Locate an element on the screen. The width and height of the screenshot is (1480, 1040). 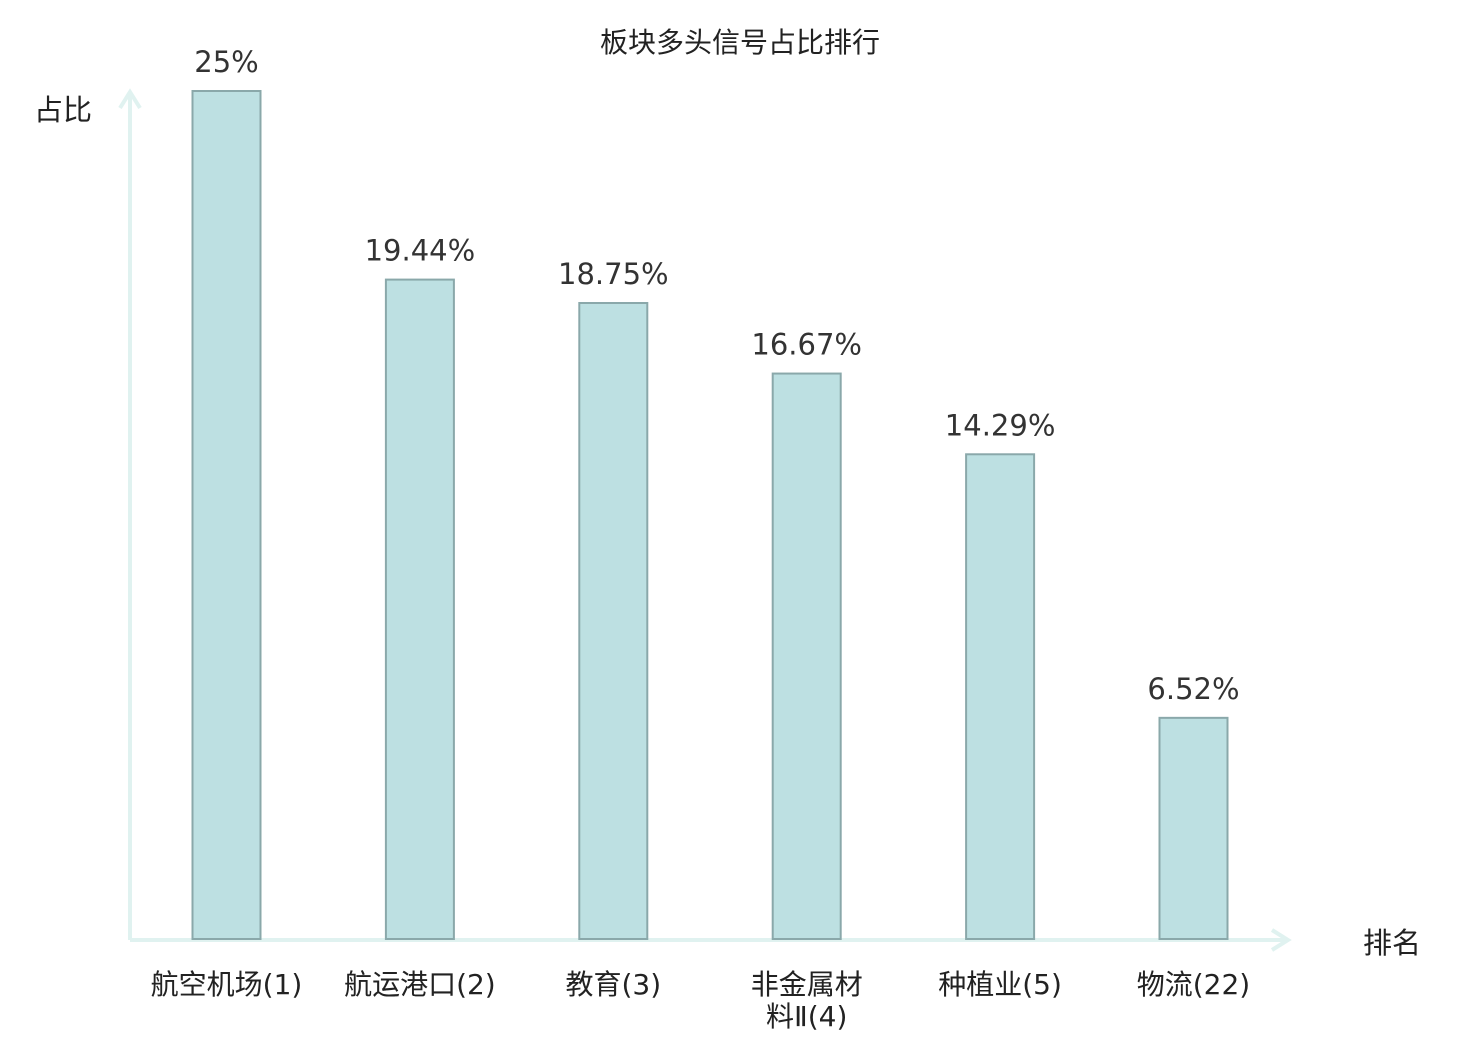
x-axis-arrow is located at coordinates (1281, 940).